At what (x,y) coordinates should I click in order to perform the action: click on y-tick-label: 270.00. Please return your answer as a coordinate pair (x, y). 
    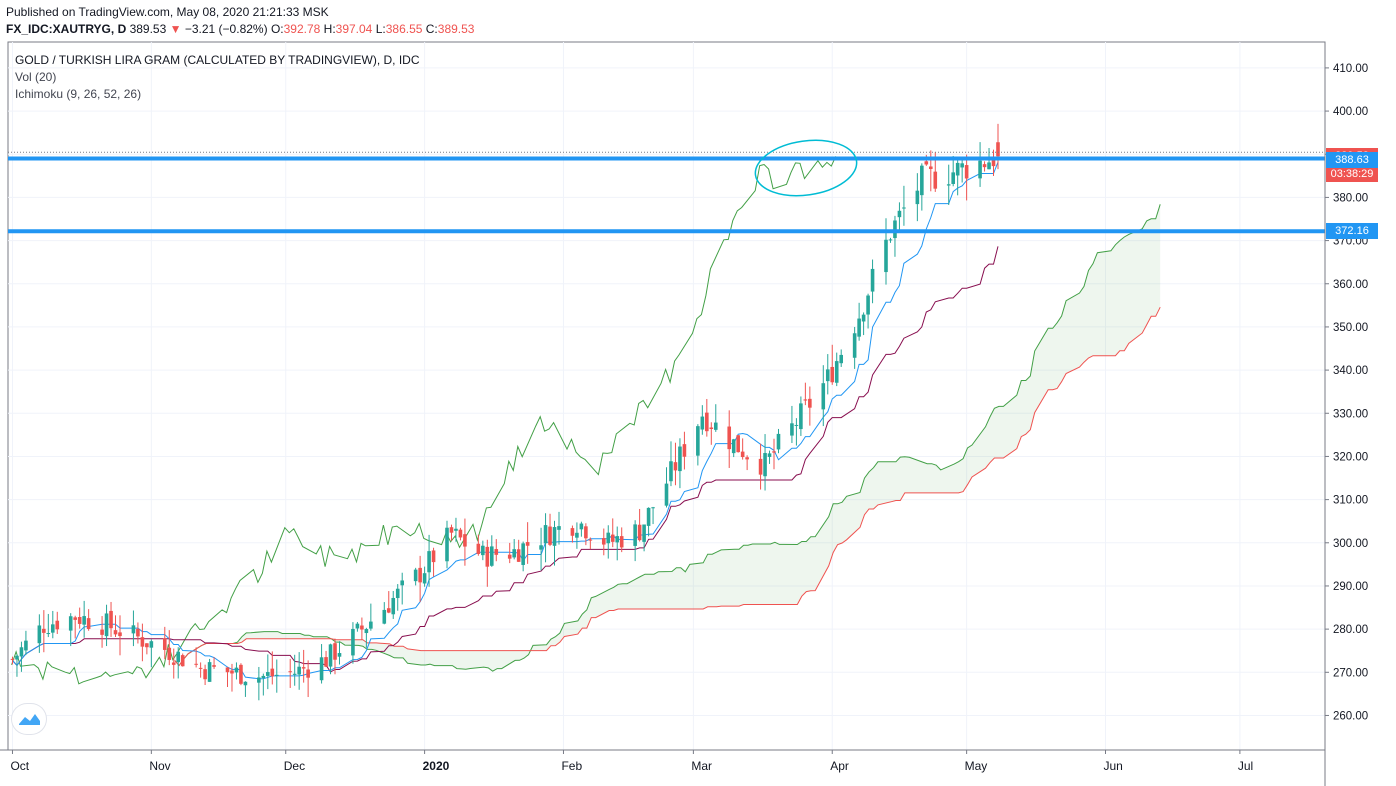
    Looking at the image, I should click on (1350, 673).